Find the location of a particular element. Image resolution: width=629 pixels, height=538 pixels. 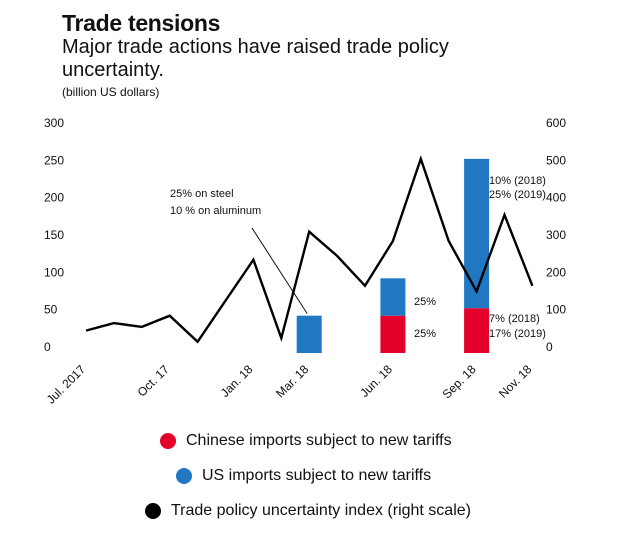

legend-label-chinese: Chinese imports subject to new tariffs is located at coordinates (319, 440).